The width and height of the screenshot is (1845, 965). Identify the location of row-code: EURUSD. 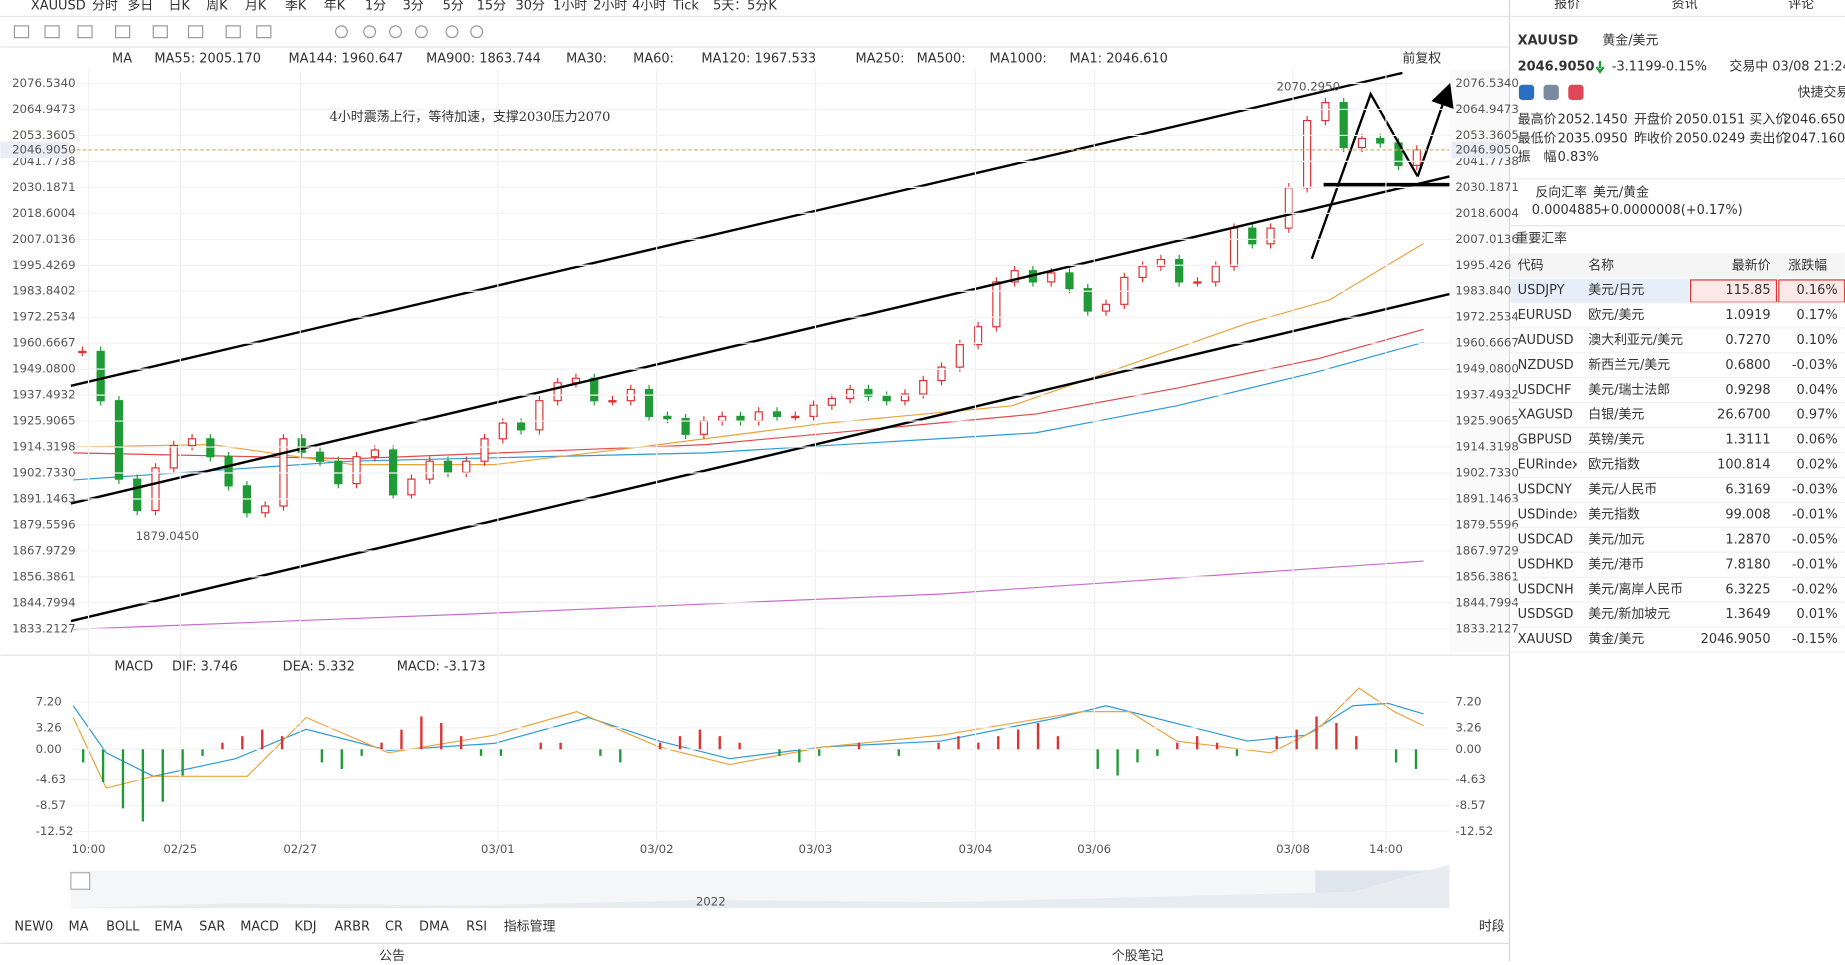
(1545, 315).